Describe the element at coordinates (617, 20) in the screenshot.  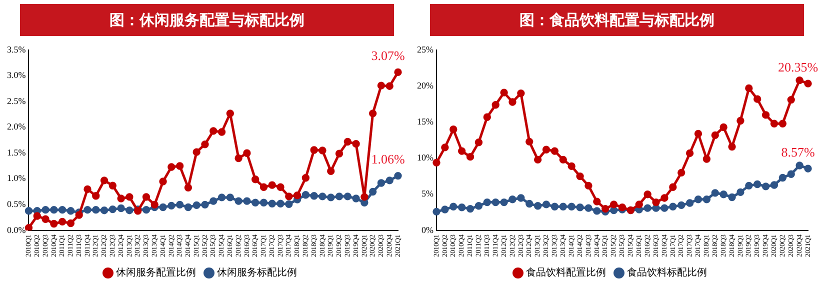
I see `chart-title: 图：食品饮料配置与标配比例` at that location.